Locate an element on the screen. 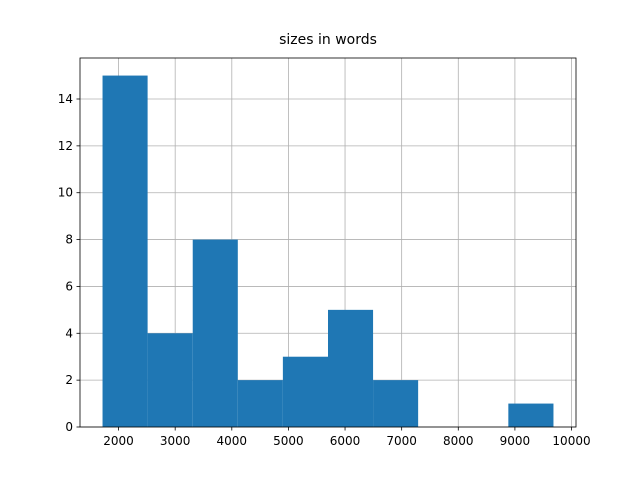 The image size is (640, 480). x-tick-label: 2000 is located at coordinates (118, 441).